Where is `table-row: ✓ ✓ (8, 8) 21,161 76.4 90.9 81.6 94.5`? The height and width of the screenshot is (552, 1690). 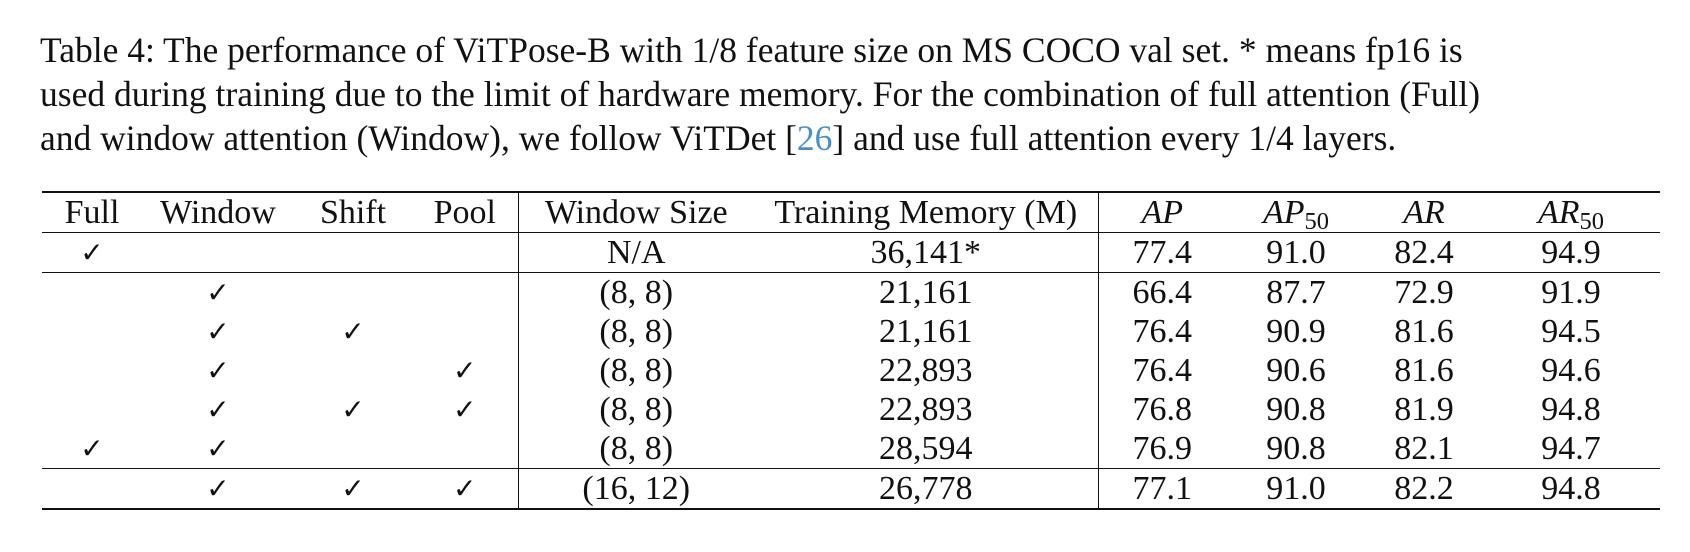 table-row: ✓ ✓ (8, 8) 21,161 76.4 90.9 81.6 94.5 is located at coordinates (851, 331).